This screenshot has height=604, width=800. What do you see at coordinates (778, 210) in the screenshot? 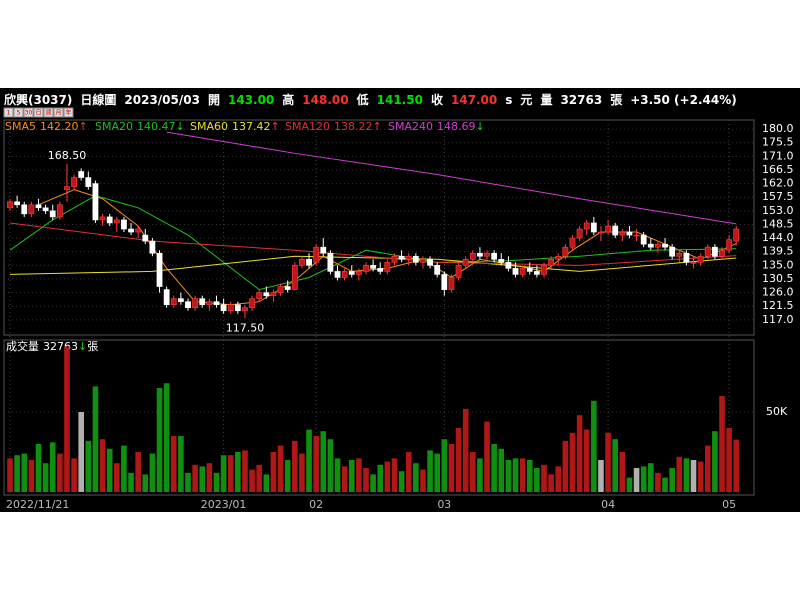
I see `y-tick-label: 153.0` at bounding box center [778, 210].